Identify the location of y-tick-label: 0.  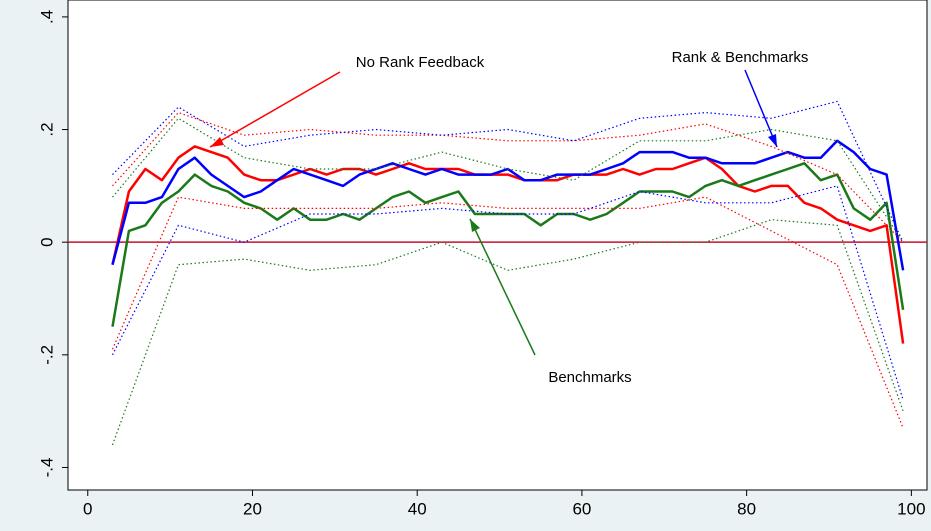
(46, 241).